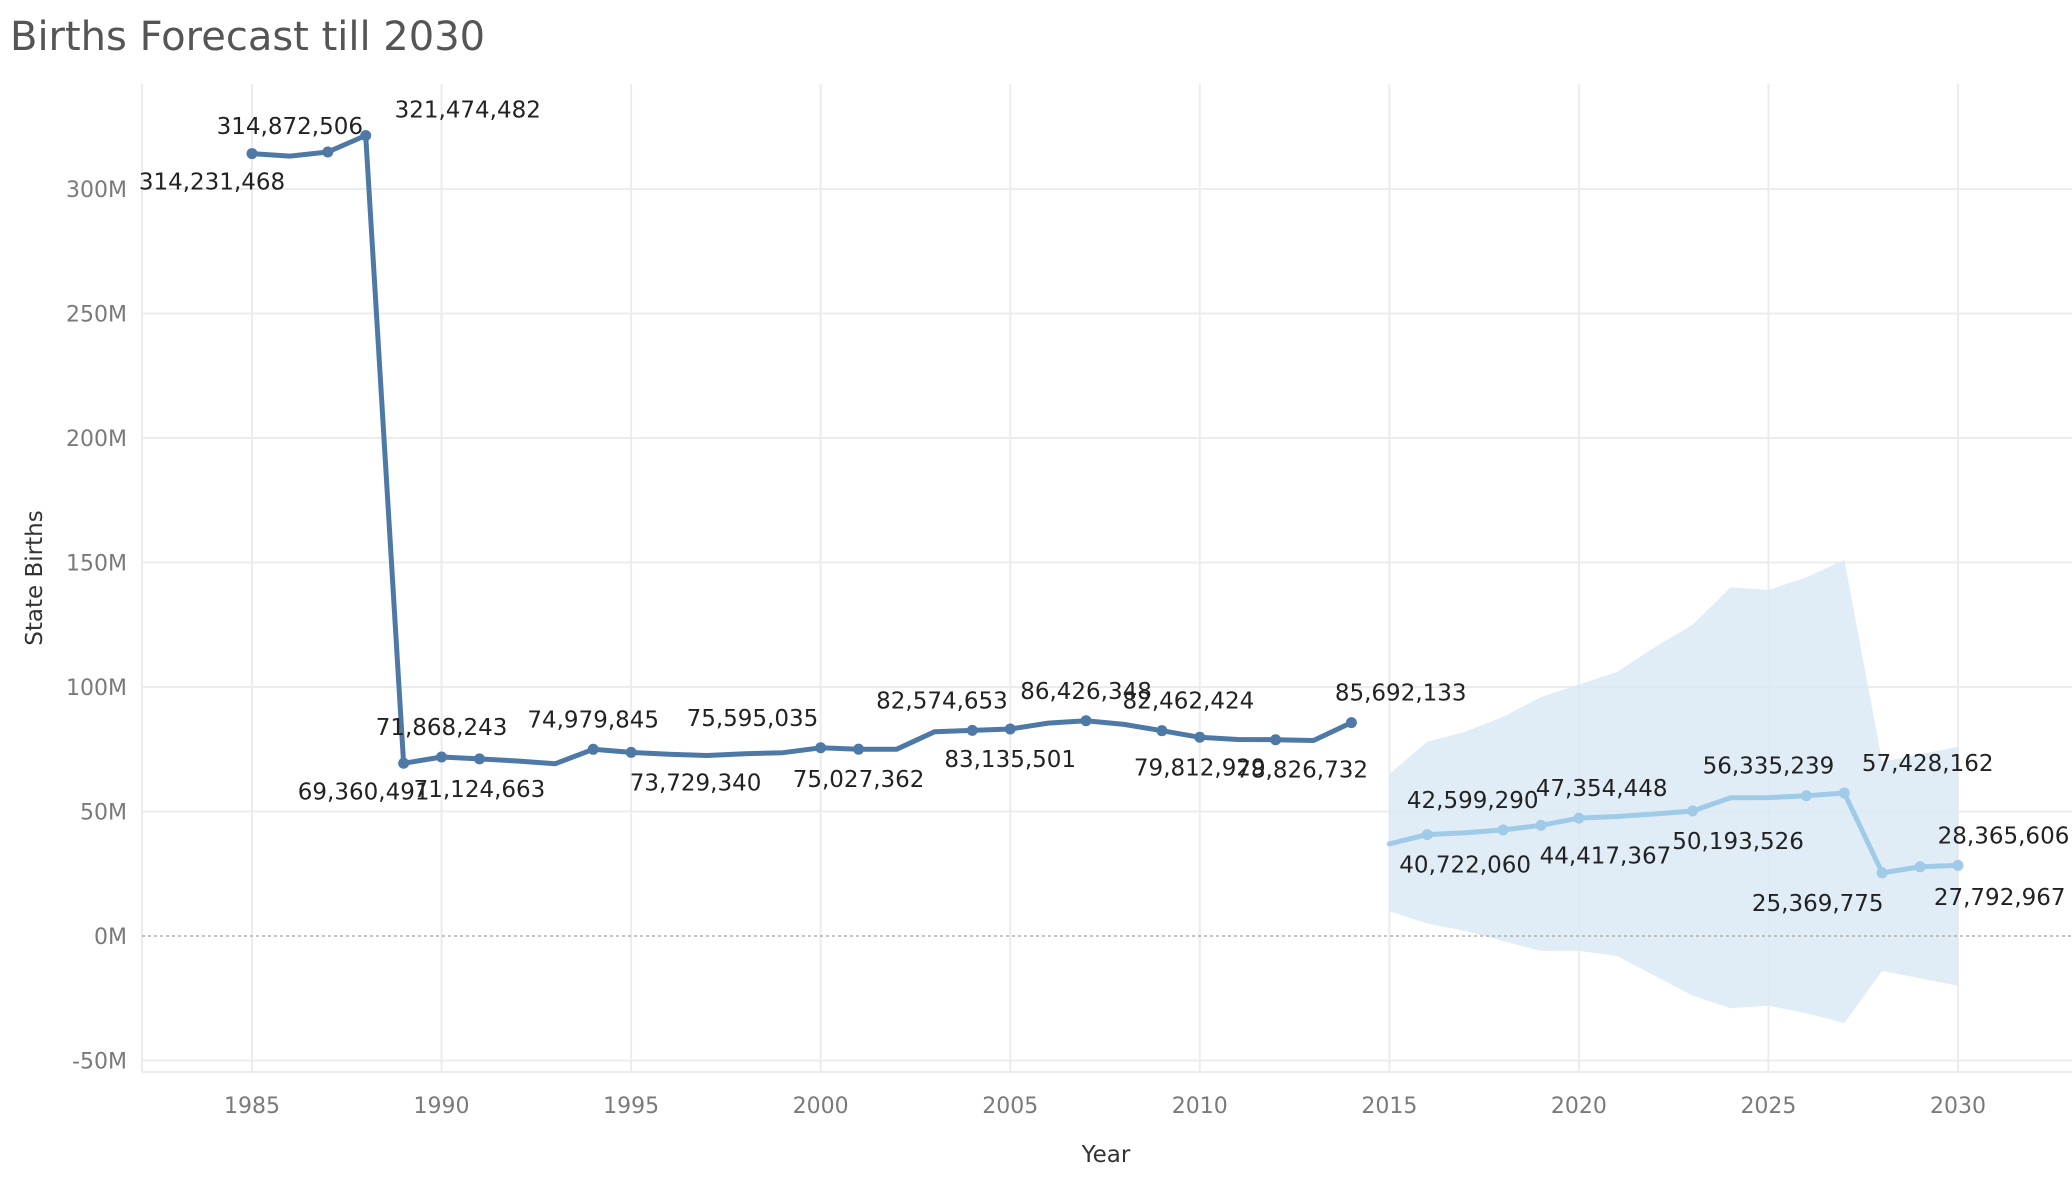 The width and height of the screenshot is (2072, 1184). Describe the element at coordinates (942, 701) in the screenshot. I see `data-label: 82,574,653` at that location.